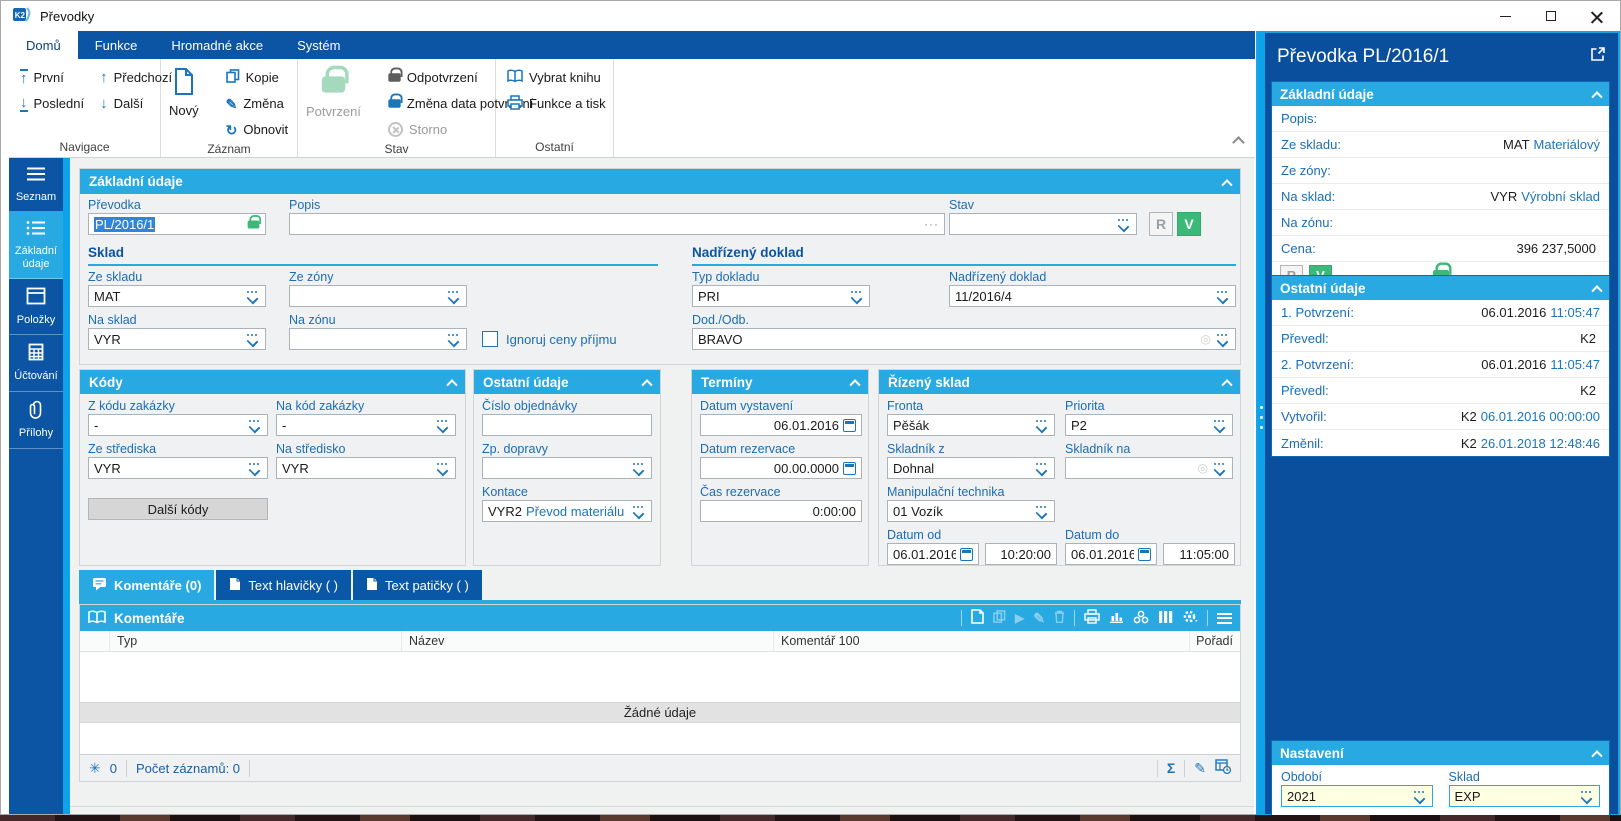  Describe the element at coordinates (971, 468) in the screenshot. I see `skladnik-z-input: Dohnal` at that location.